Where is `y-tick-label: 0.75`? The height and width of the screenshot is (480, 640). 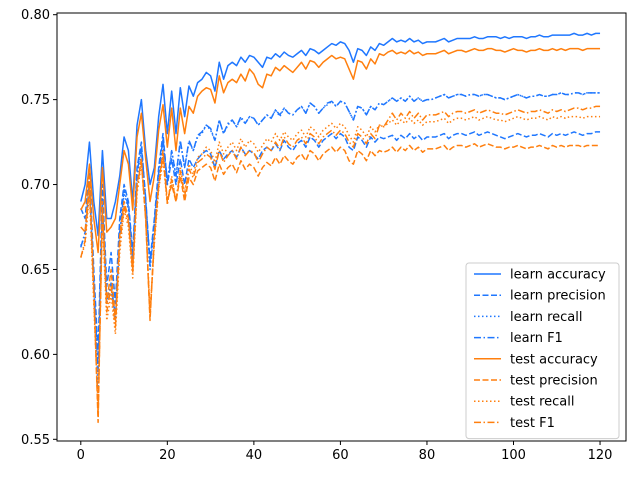
y-tick-label: 0.75 is located at coordinates (35, 100).